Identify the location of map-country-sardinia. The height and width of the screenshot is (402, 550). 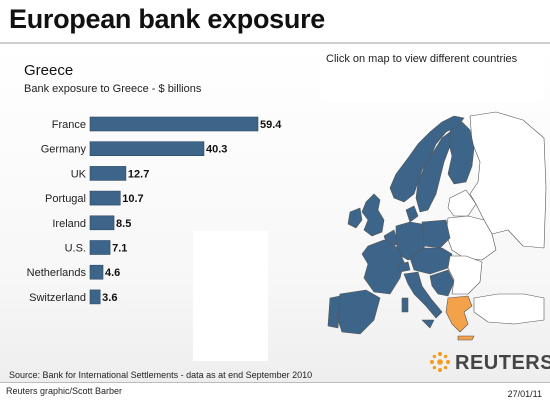
(405, 305).